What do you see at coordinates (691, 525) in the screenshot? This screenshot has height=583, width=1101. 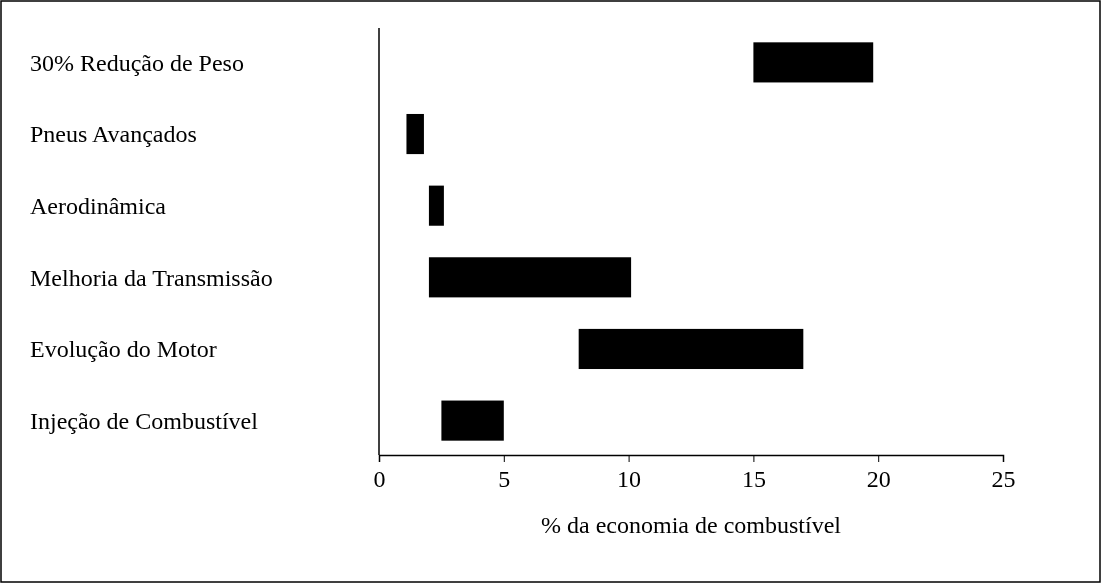 I see `x-axis-title: % da economia de combustível` at bounding box center [691, 525].